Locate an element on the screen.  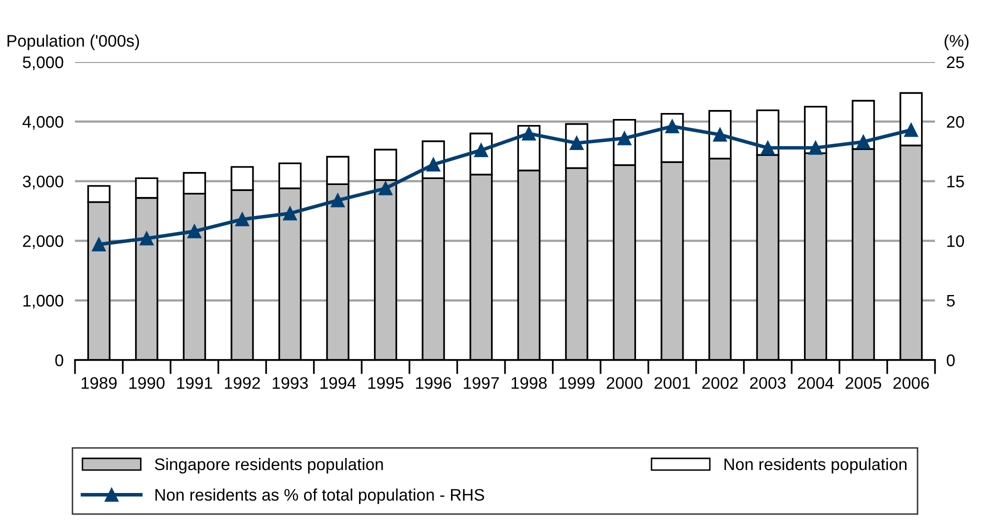
x-tick-label: 1996 is located at coordinates (434, 383).